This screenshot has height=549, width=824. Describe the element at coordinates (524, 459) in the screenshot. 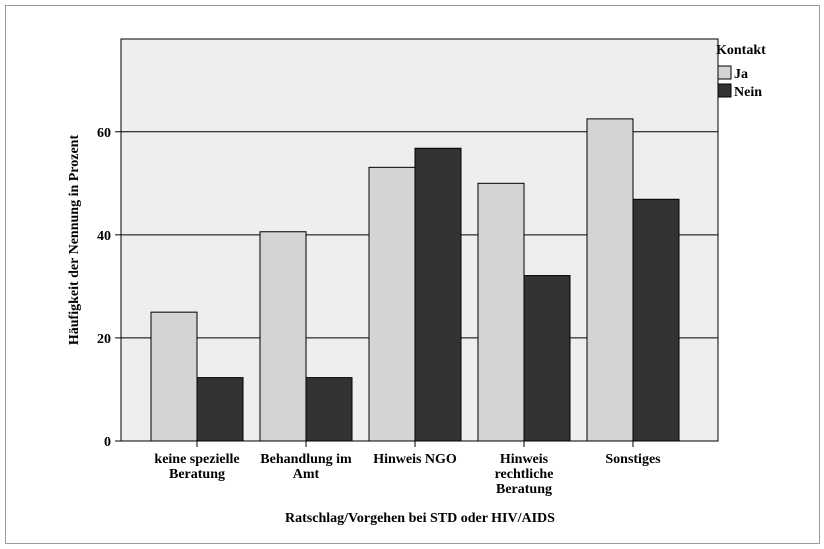

I see `x-tick-label: Hinweis` at that location.